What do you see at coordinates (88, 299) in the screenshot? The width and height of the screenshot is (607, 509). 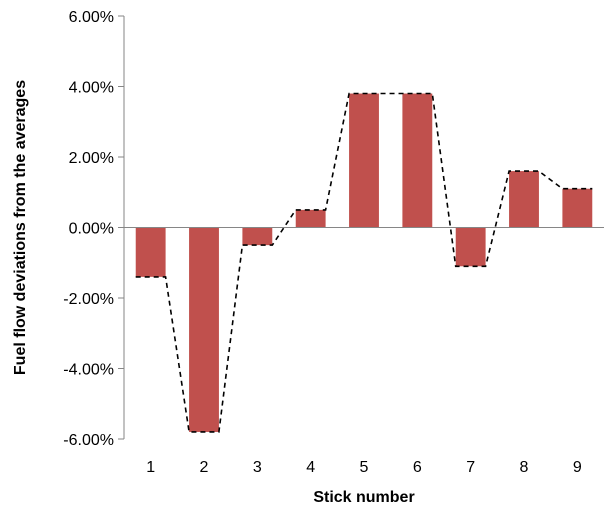 I see `y-tick-label: -2.00%` at bounding box center [88, 299].